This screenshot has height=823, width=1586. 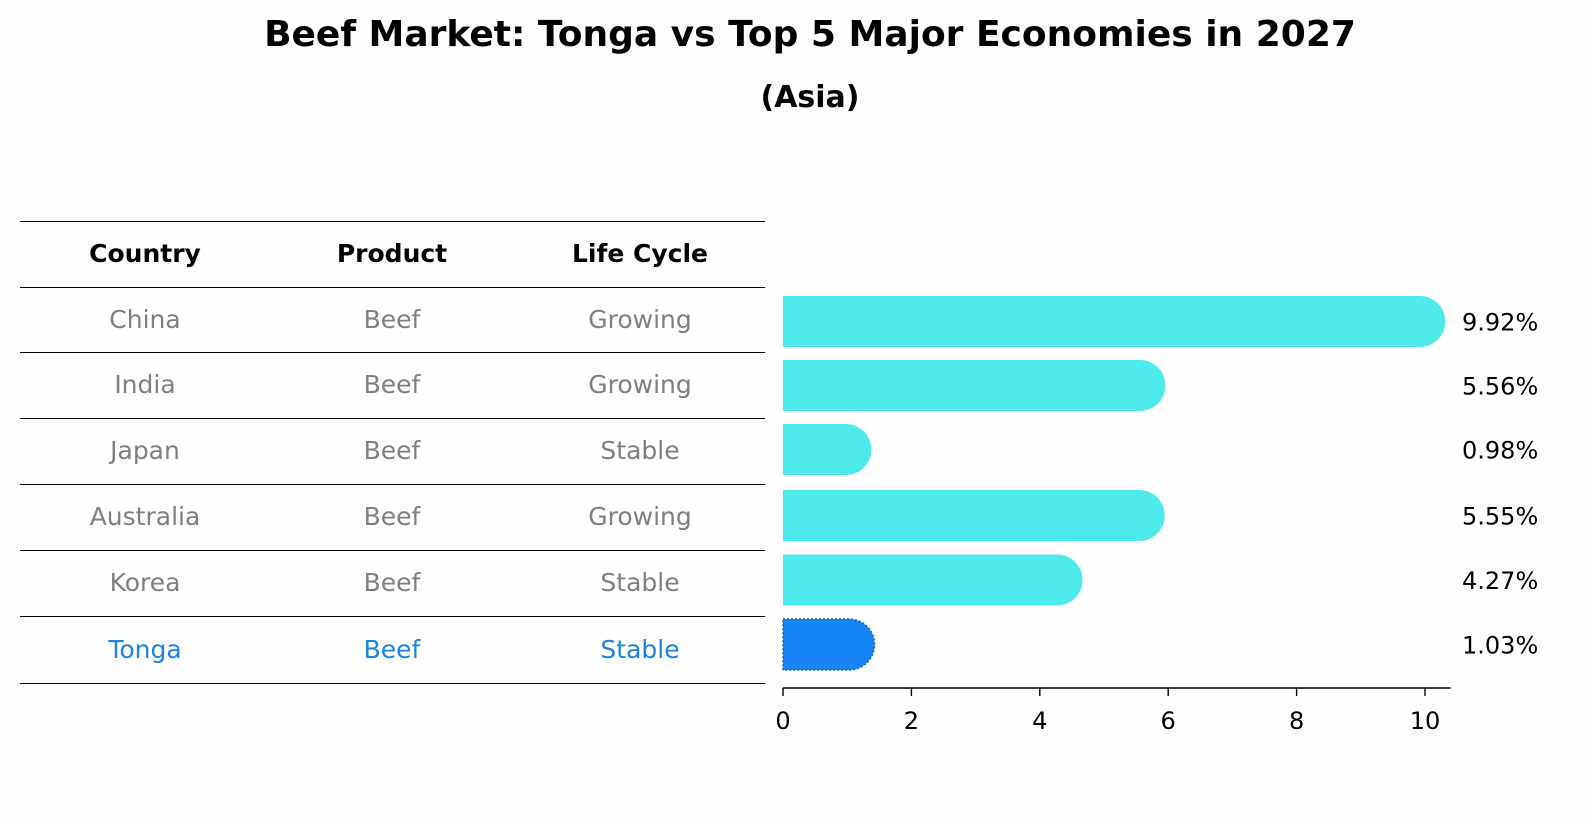 I want to click on table-cell-country: Australia, so click(x=145, y=516).